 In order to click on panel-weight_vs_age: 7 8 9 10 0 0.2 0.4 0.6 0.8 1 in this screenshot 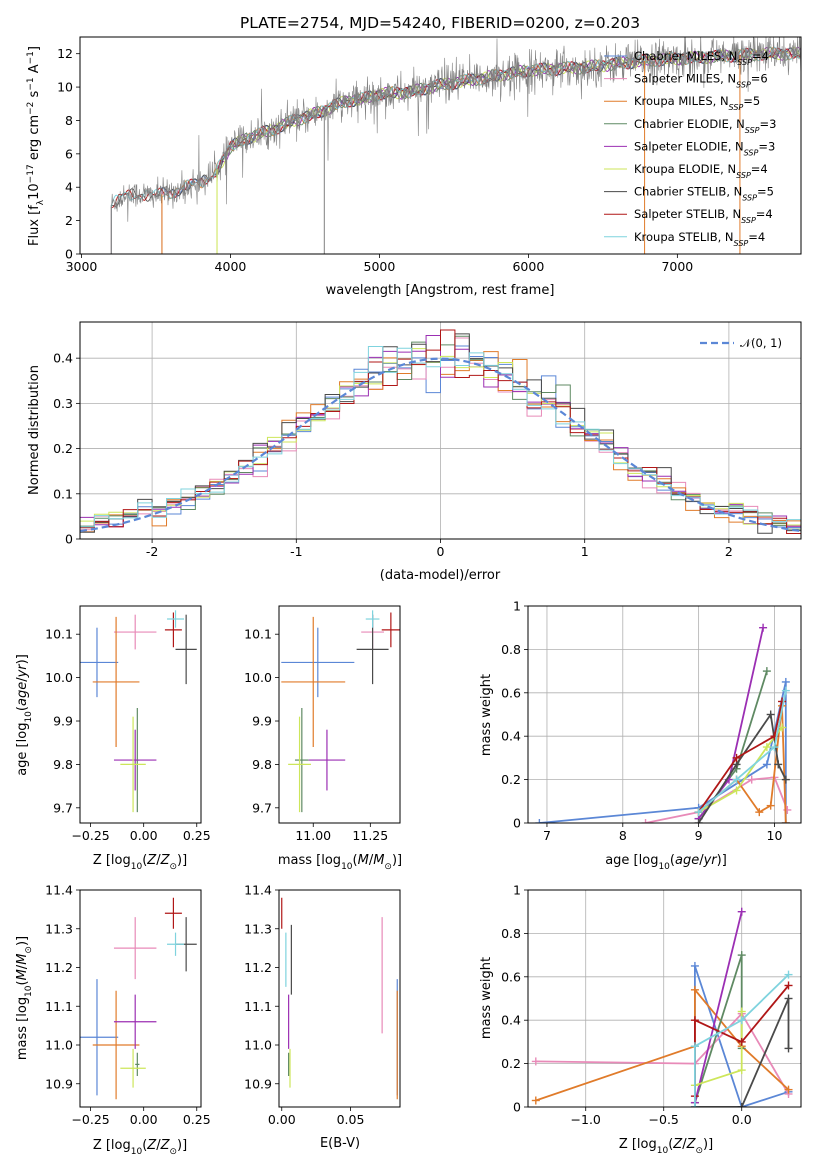, I will do `click(651, 721)`.